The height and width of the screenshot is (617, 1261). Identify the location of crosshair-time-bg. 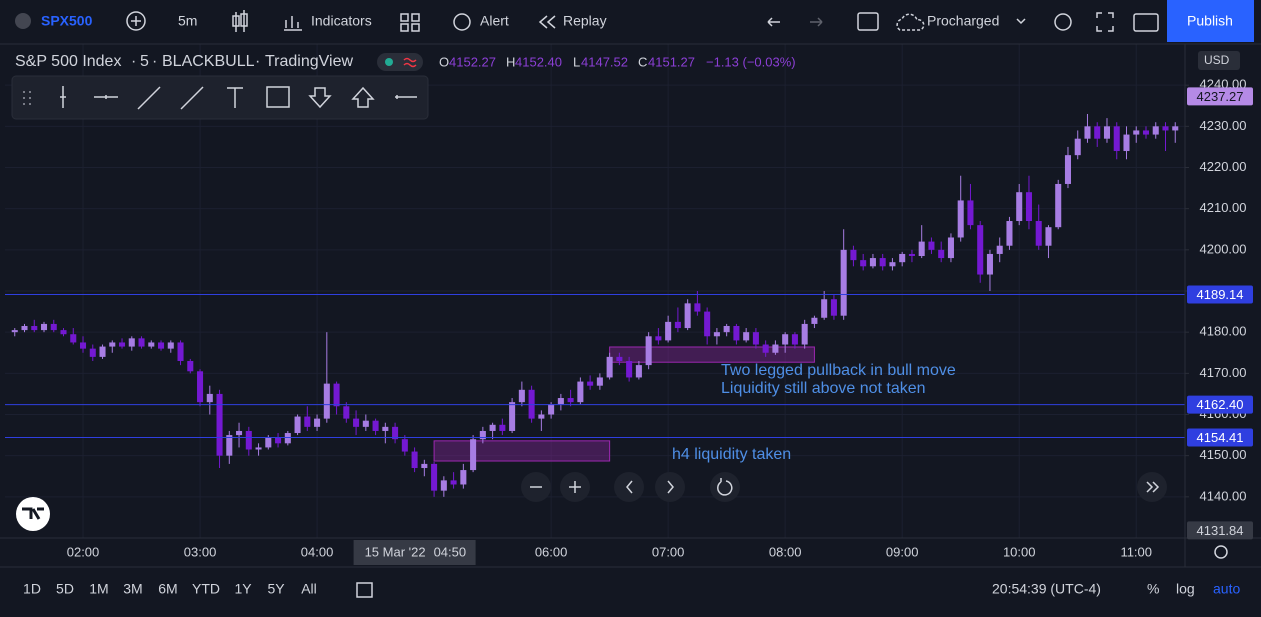
(414, 552).